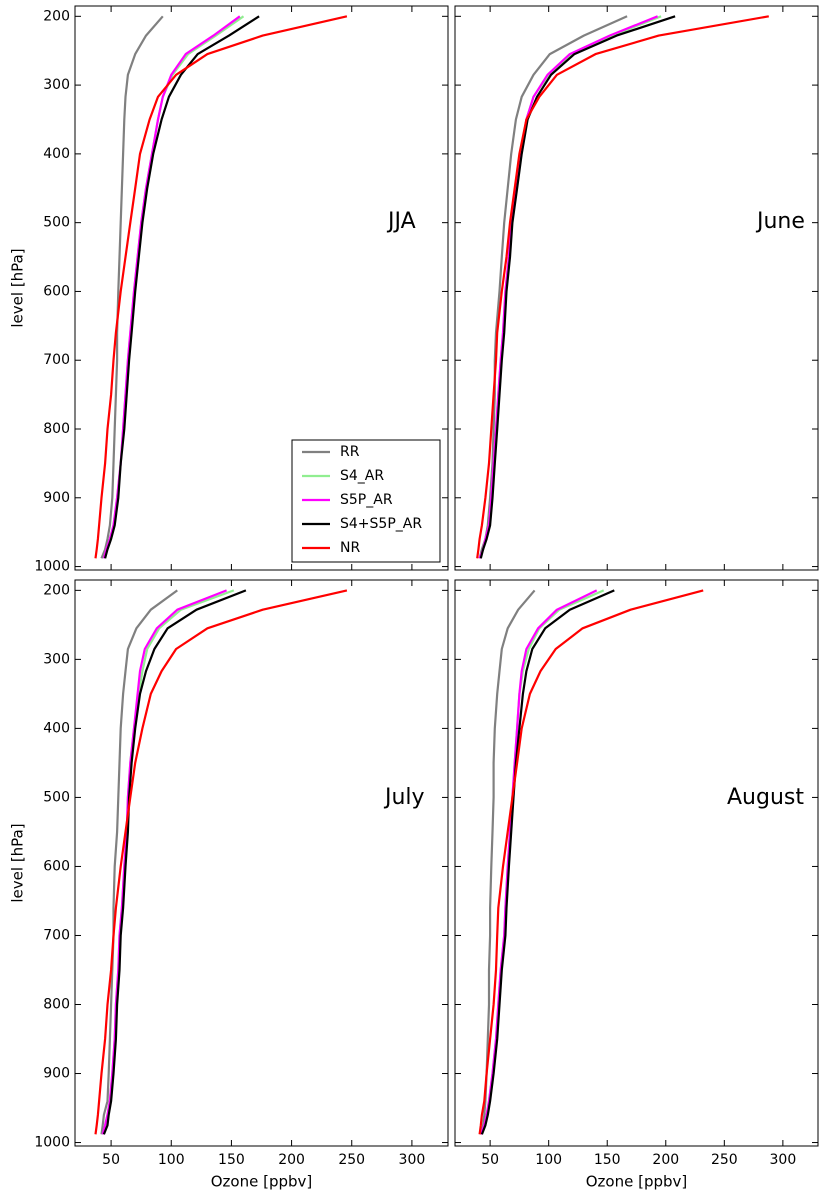 The width and height of the screenshot is (820, 1194). What do you see at coordinates (765, 797) in the screenshot?
I see `panel-annotation: August` at bounding box center [765, 797].